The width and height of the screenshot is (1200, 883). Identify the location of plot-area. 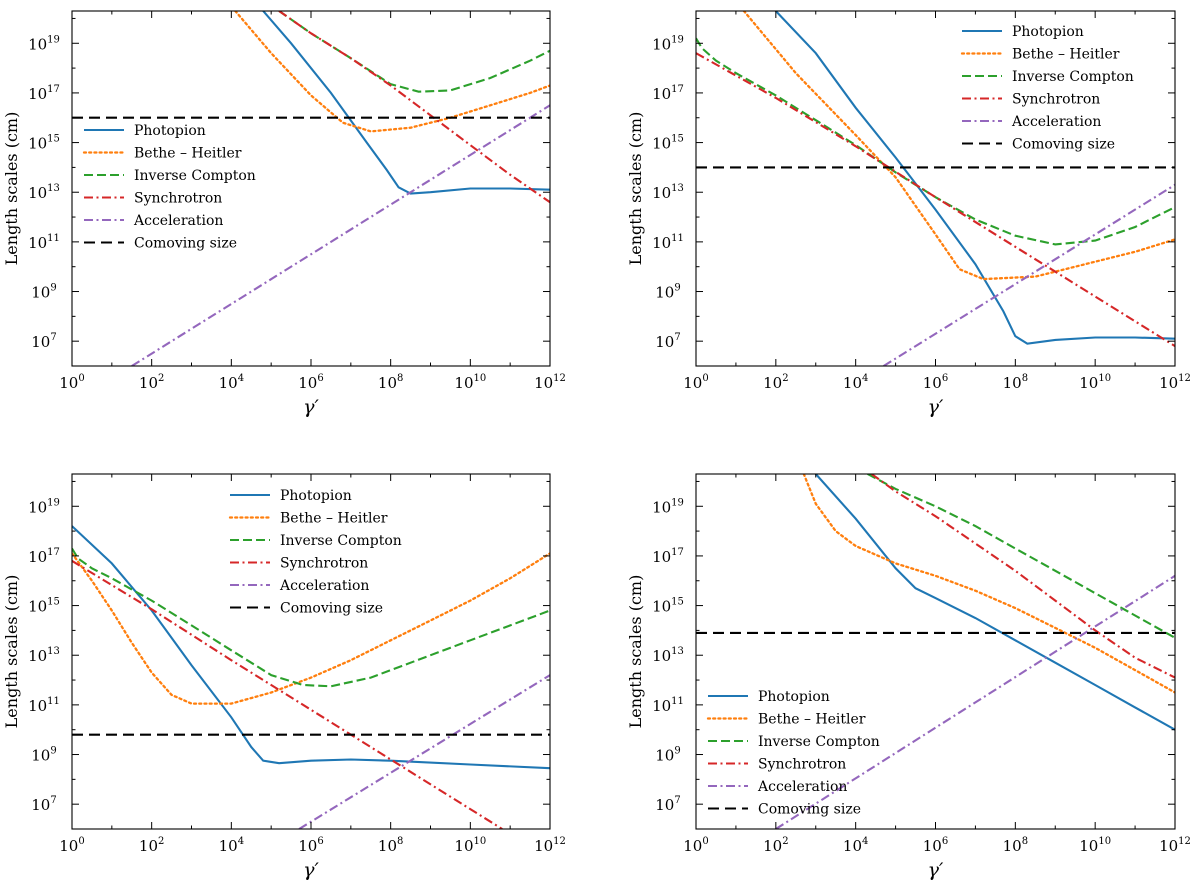
(311, 677).